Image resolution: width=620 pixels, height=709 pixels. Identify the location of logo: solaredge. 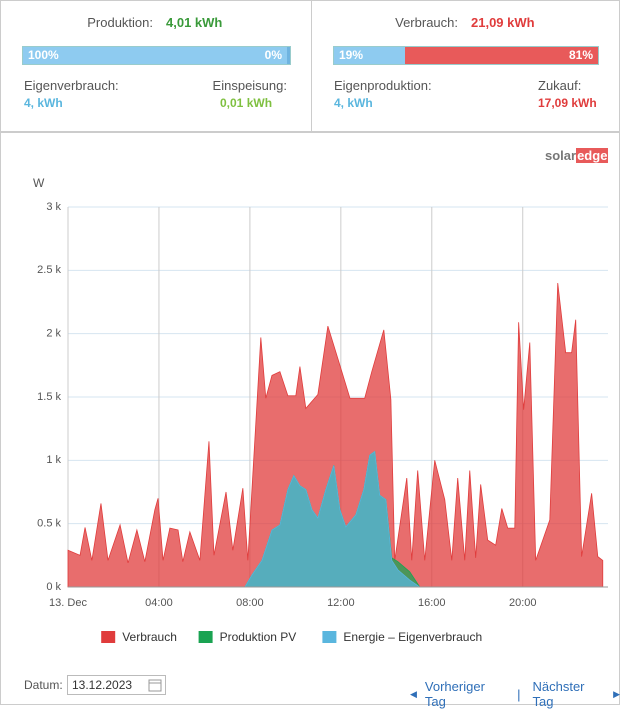
(577, 155).